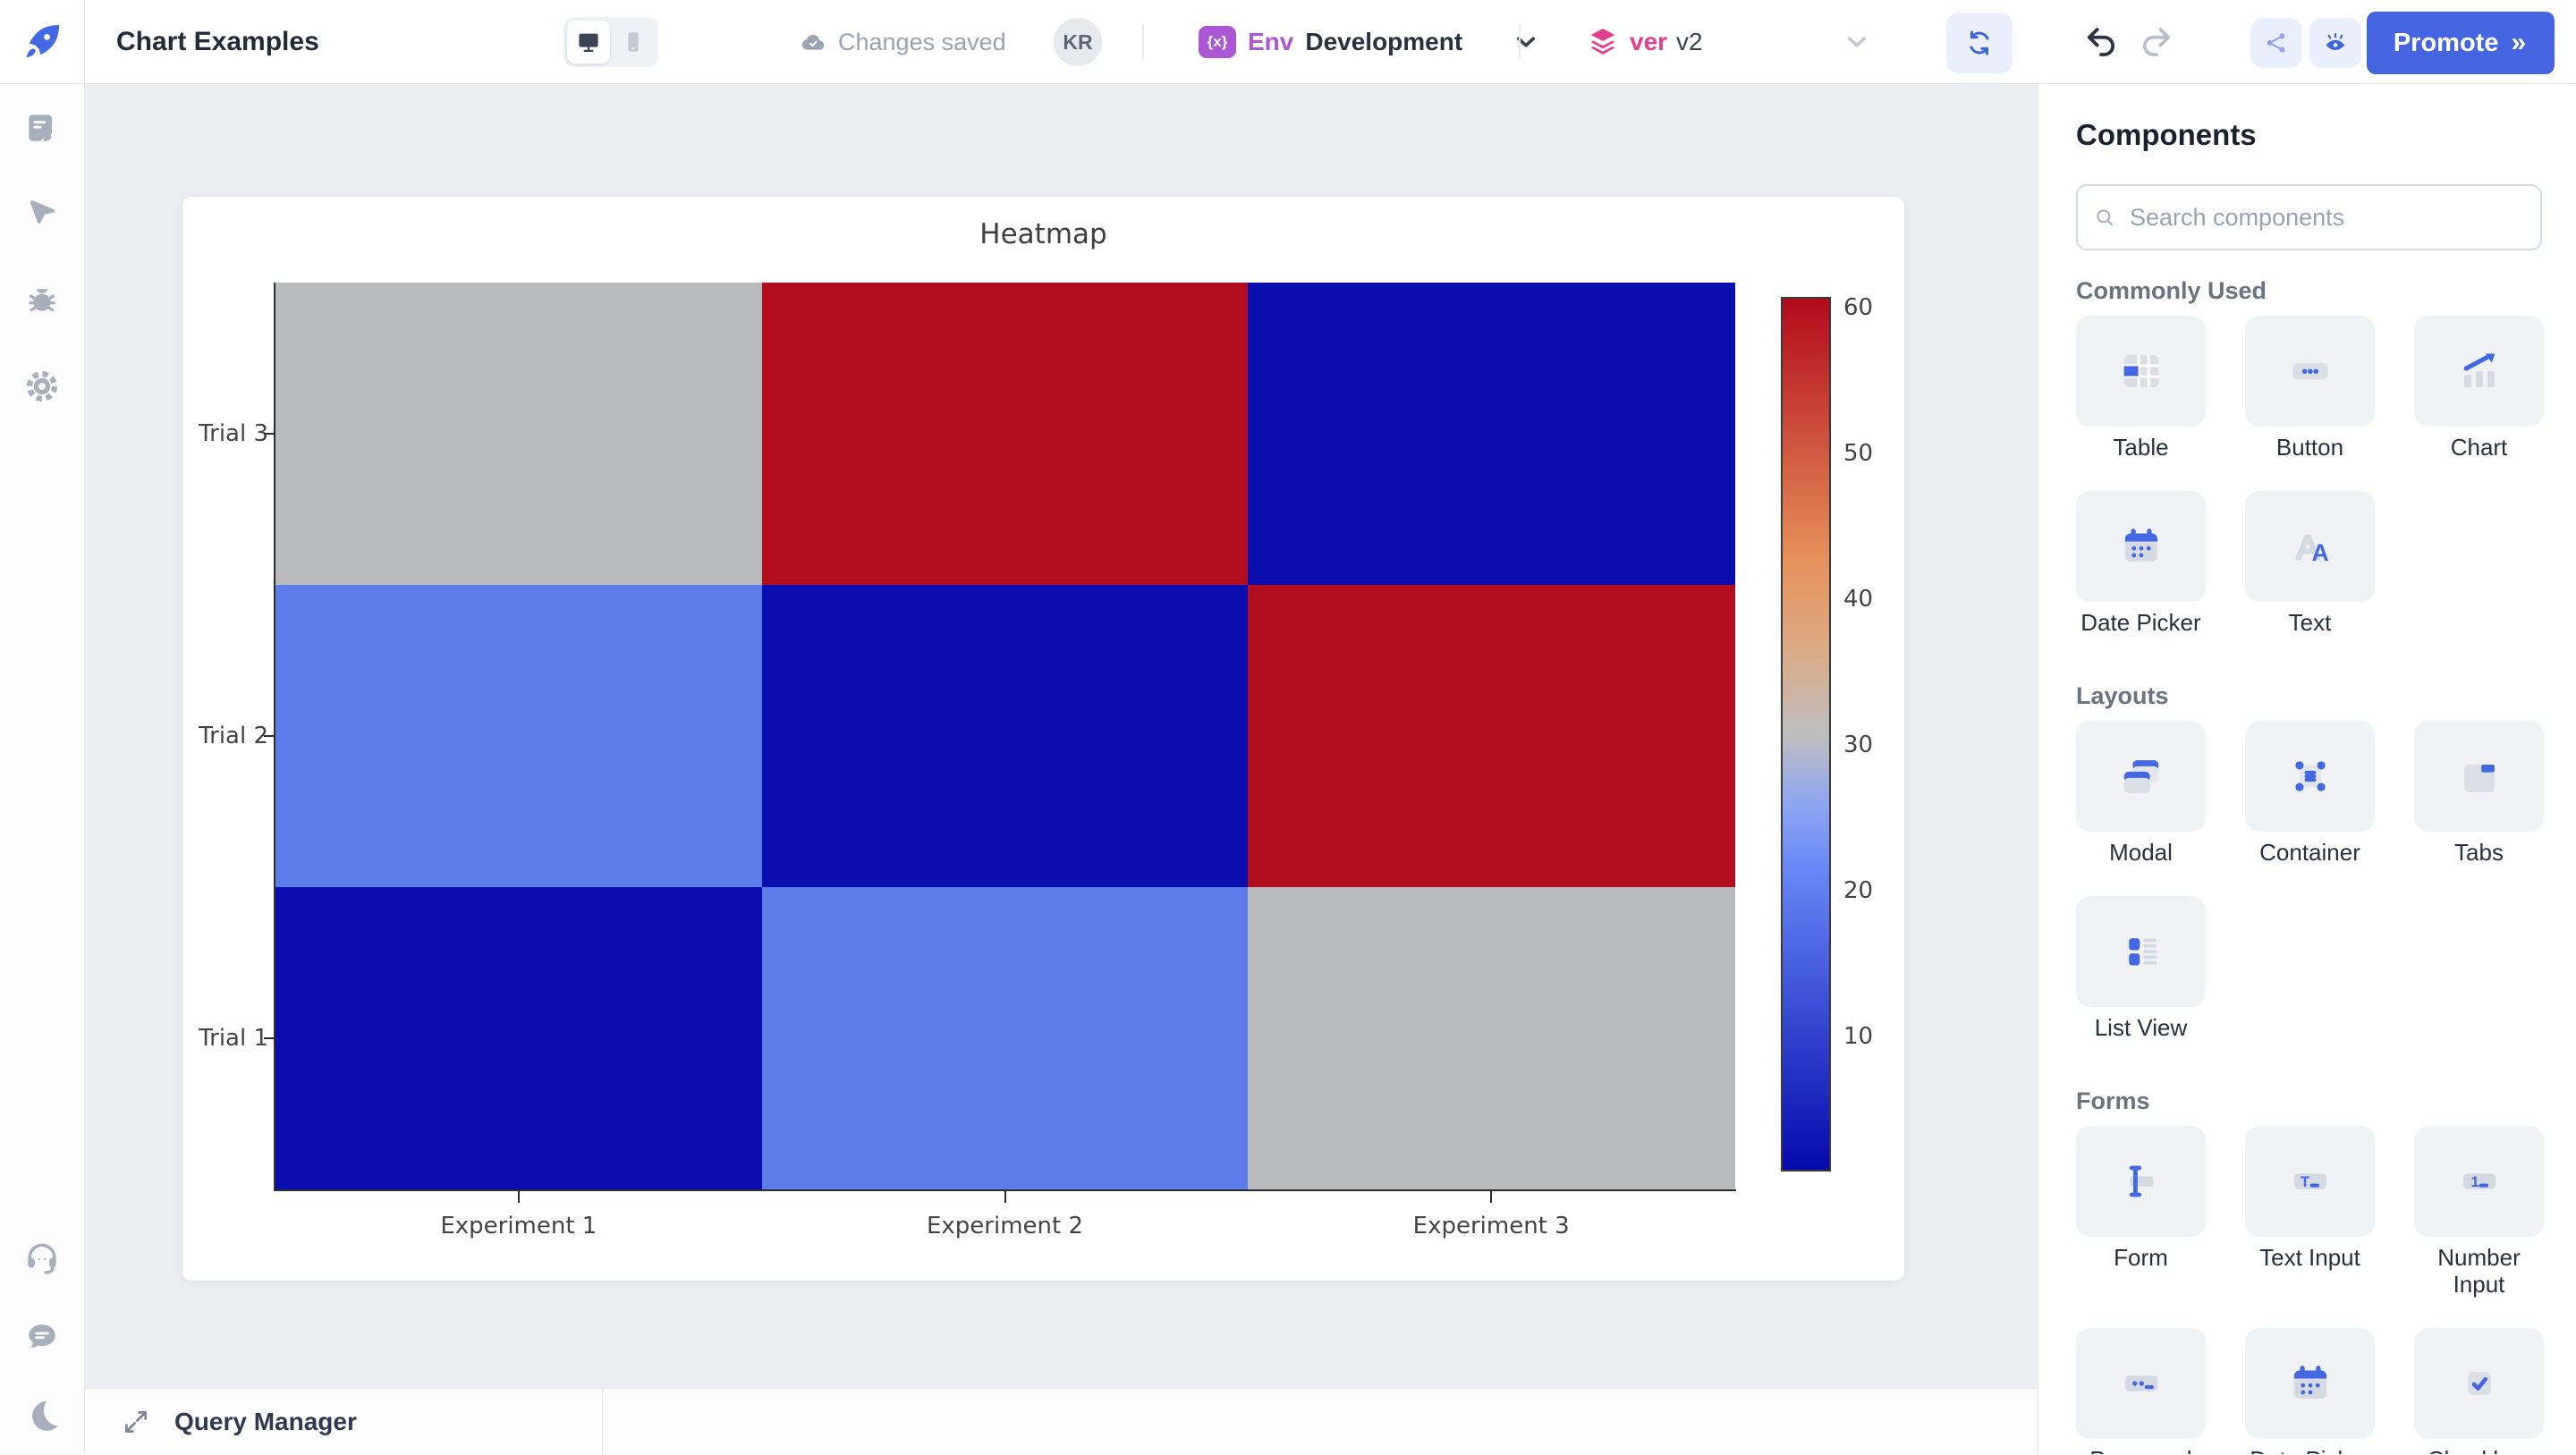 This screenshot has height=1455, width=2576. Describe the element at coordinates (2141, 777) in the screenshot. I see `component-card-modal` at that location.